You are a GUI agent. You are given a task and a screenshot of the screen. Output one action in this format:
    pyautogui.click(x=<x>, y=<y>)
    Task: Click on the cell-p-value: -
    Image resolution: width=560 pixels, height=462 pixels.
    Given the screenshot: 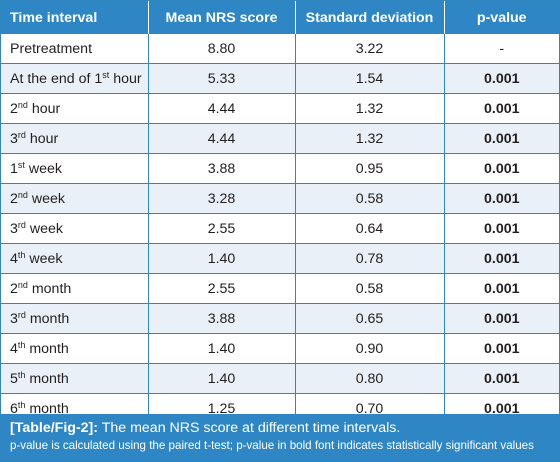 What is the action you would take?
    pyautogui.click(x=501, y=49)
    